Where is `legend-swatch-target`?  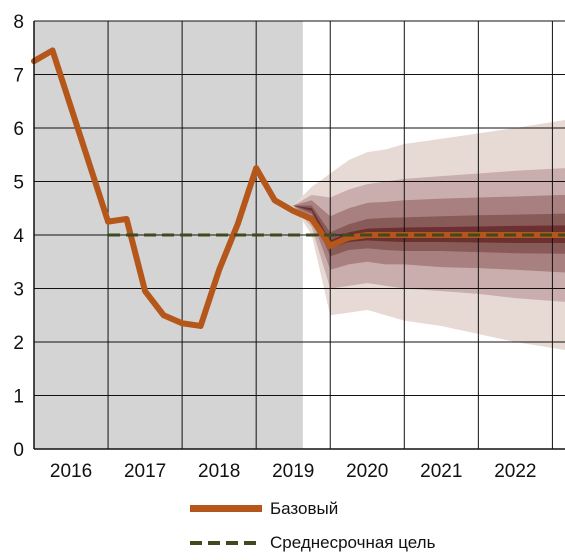
legend-swatch-target is located at coordinates (226, 543).